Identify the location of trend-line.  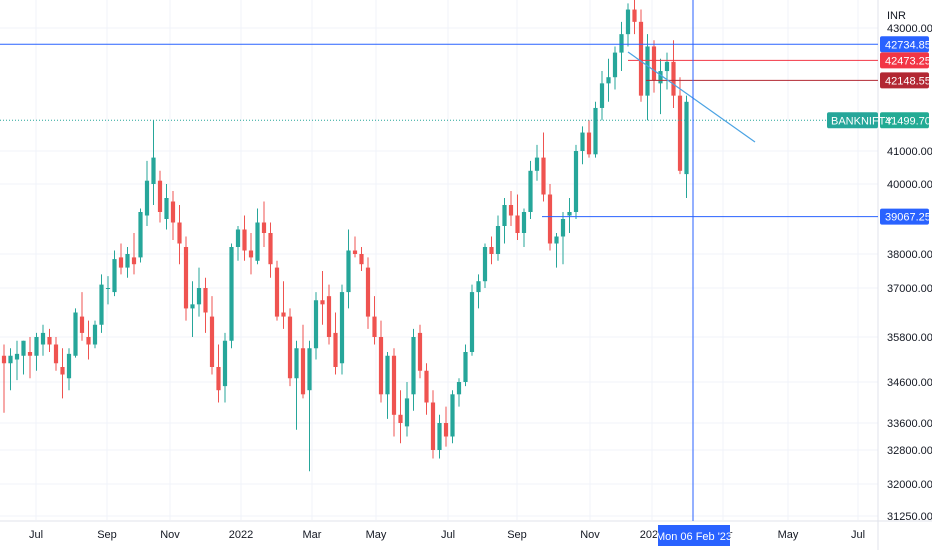
(691, 97).